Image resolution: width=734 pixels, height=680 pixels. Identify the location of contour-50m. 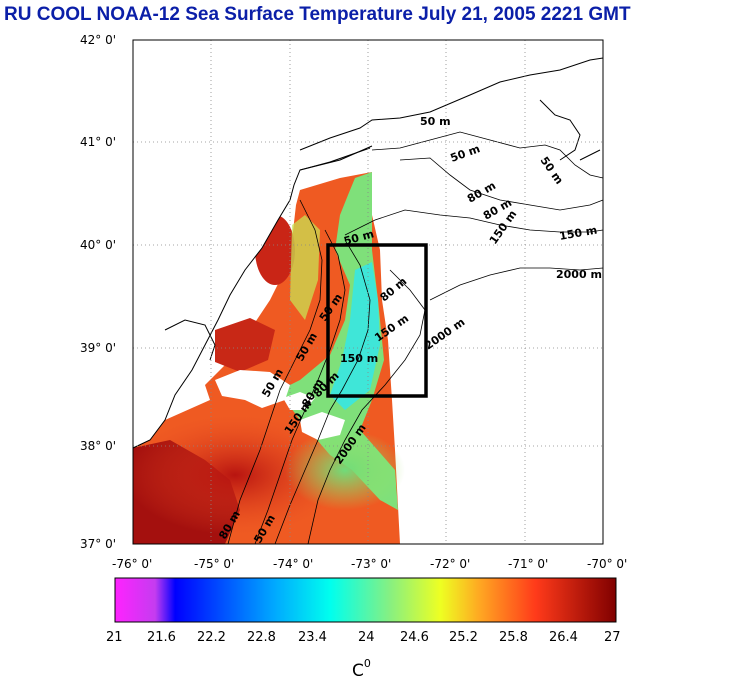
(487, 155).